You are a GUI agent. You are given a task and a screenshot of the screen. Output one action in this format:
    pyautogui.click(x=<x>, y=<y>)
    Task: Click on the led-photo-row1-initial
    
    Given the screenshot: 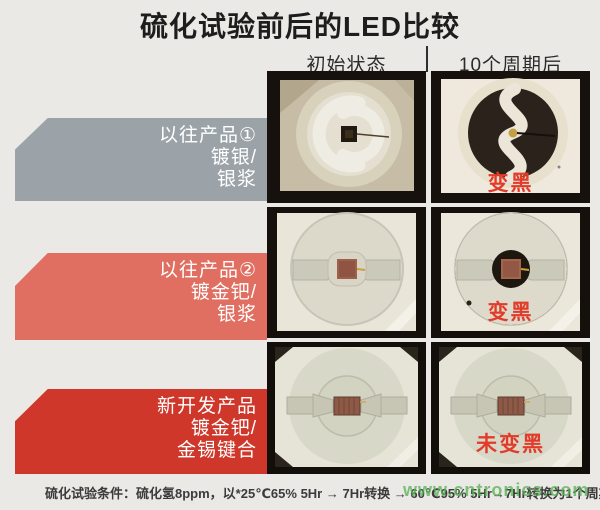 What is the action you would take?
    pyautogui.click(x=346, y=137)
    